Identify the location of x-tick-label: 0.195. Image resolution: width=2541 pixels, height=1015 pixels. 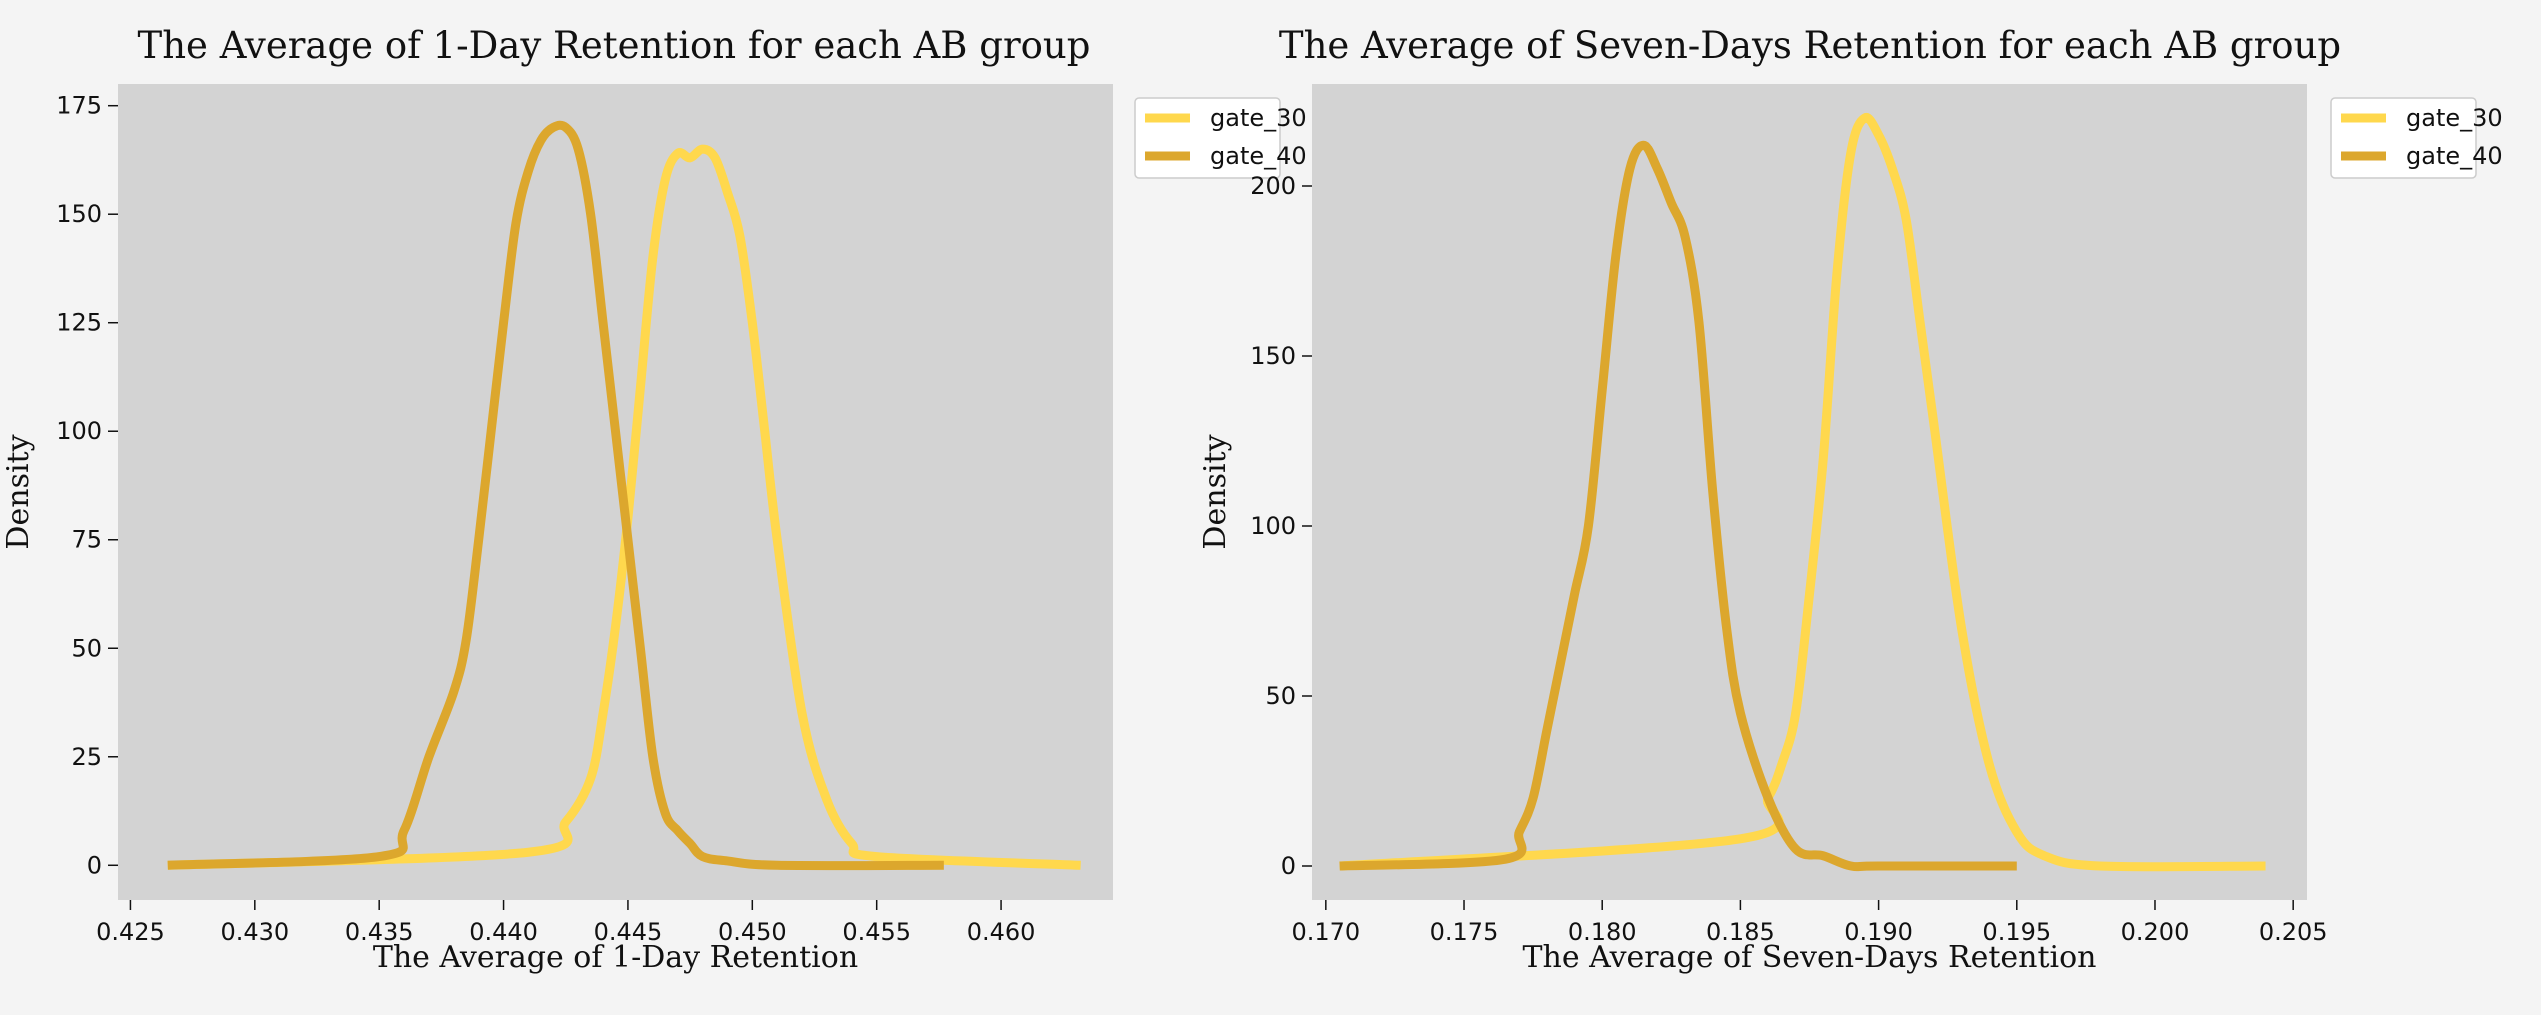
(2016, 932).